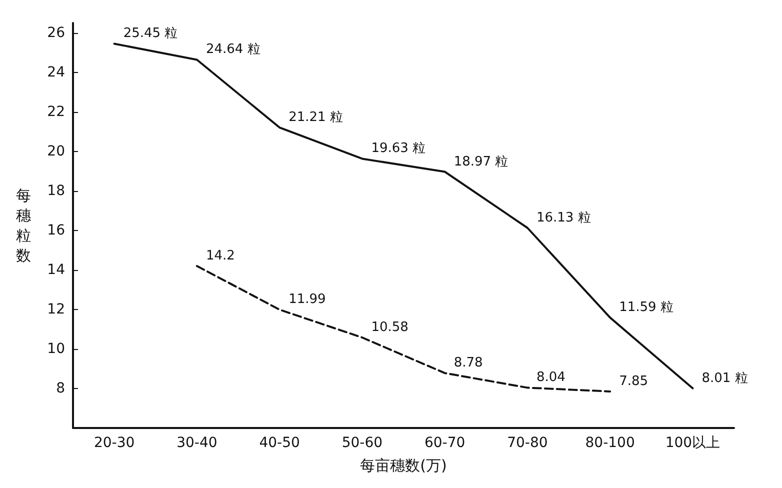  I want to click on y-tick-label: 8, so click(60, 388).